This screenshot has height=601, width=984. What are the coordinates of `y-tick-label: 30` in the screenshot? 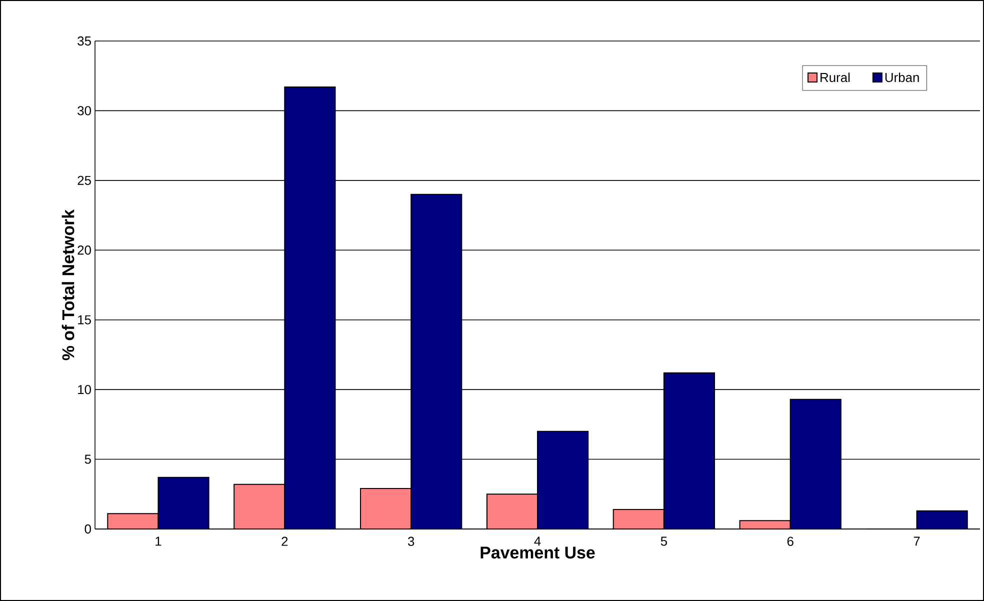 It's located at (84, 111).